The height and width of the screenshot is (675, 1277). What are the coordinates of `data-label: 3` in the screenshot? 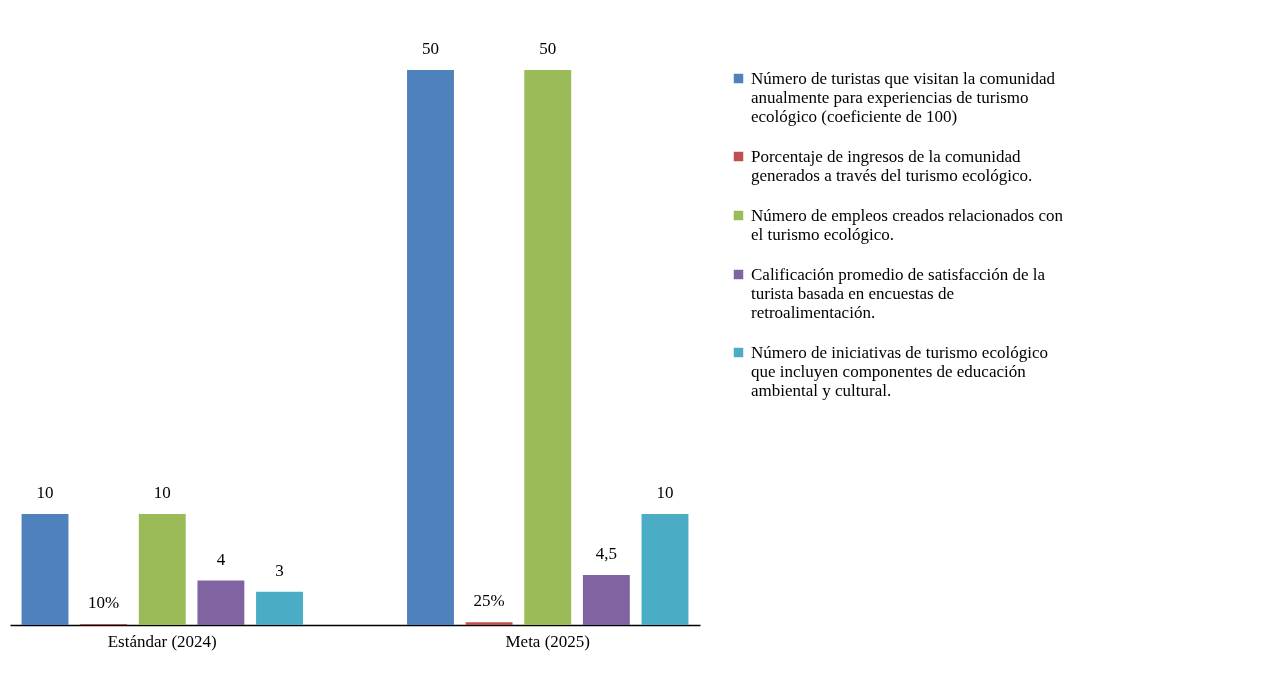 It's located at (279, 570).